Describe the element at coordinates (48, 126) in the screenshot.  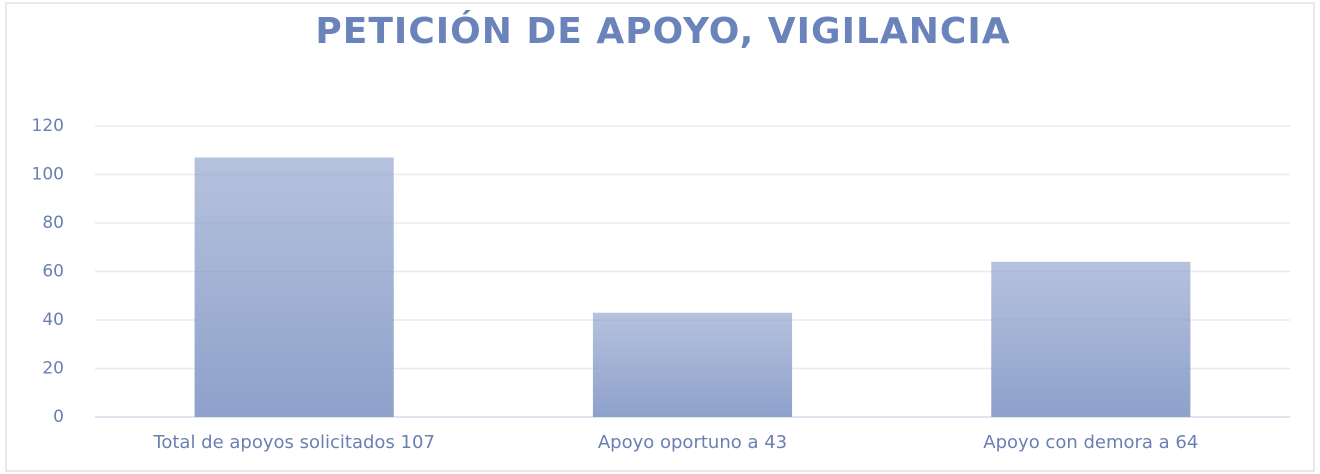
I see `y-tick-label: 120` at that location.